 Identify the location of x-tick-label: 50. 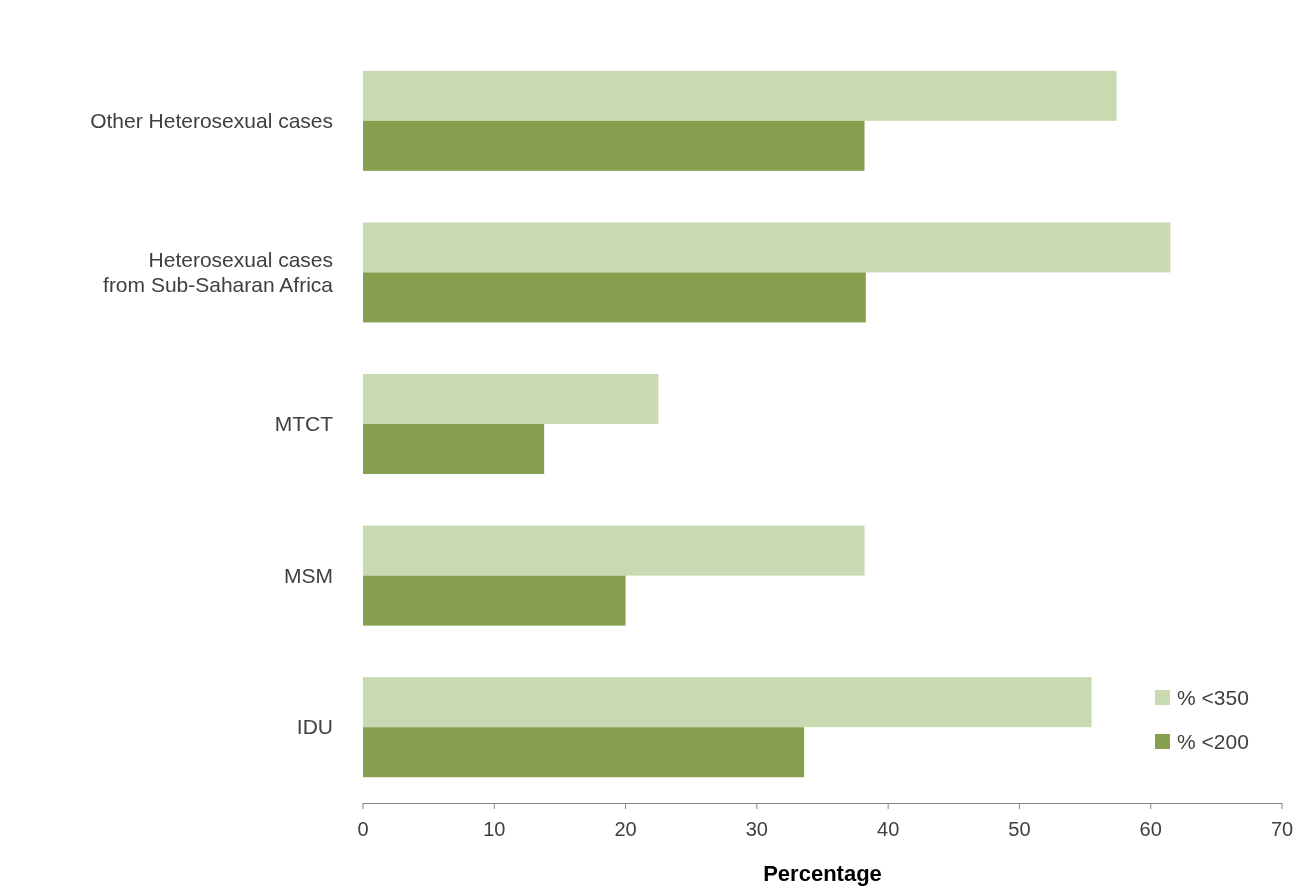
(1019, 829).